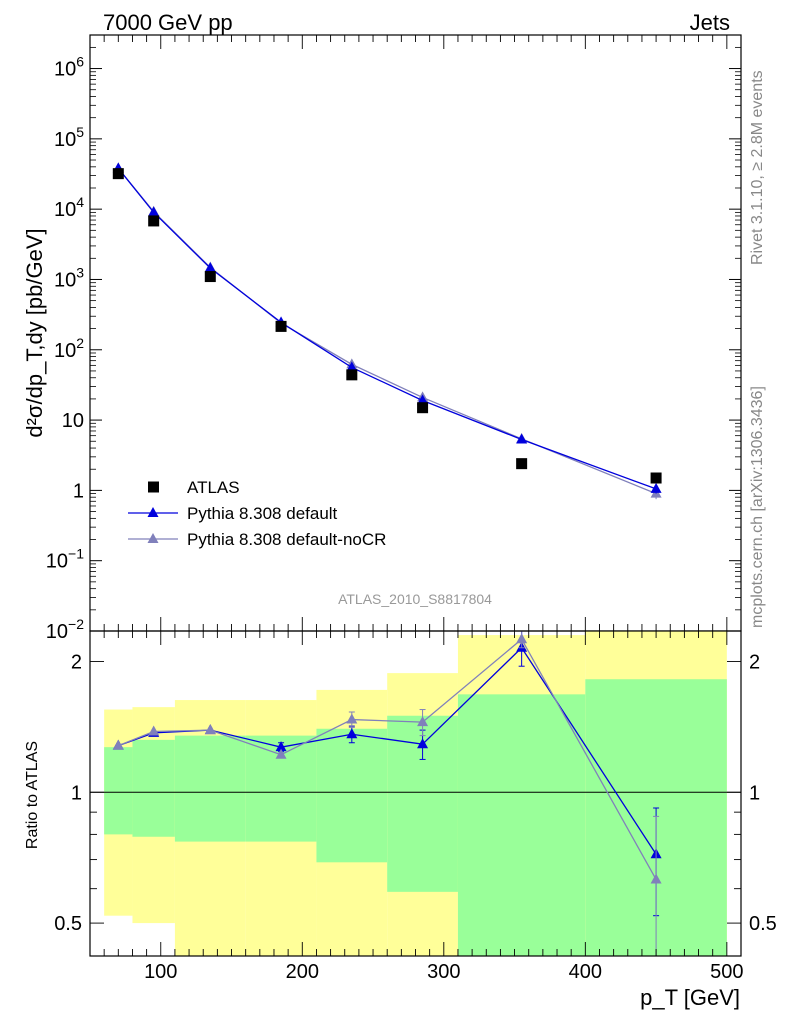 This screenshot has width=786, height=1024. What do you see at coordinates (585, 972) in the screenshot?
I see `ratio-x-tick-label: 400` at bounding box center [585, 972].